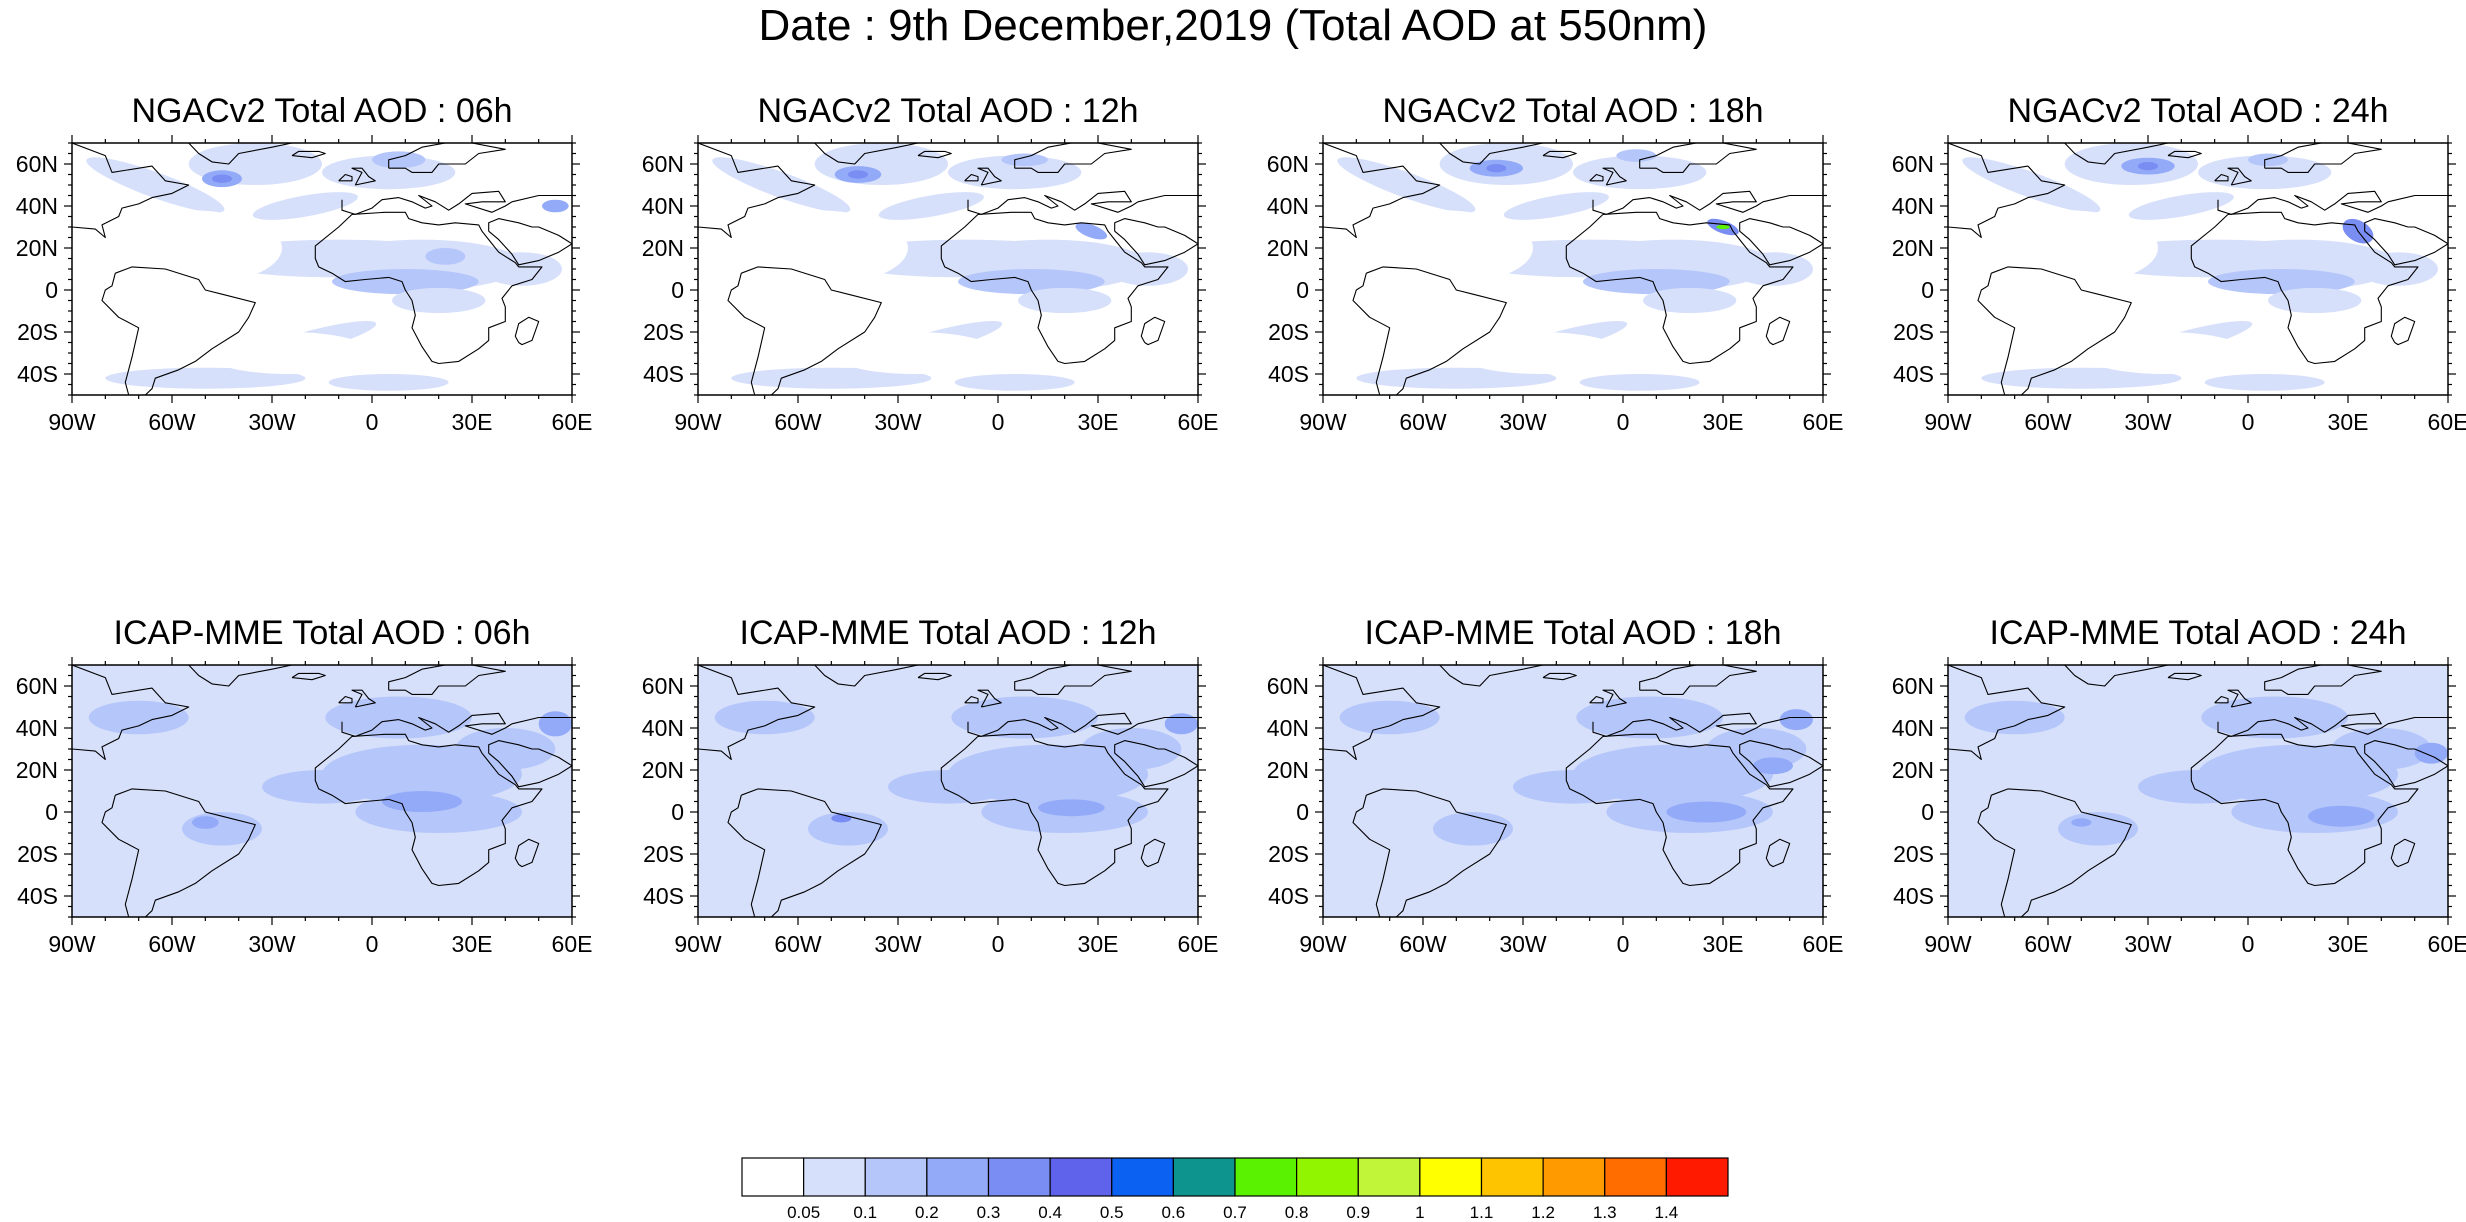 The image size is (2466, 1222). What do you see at coordinates (1420, 1212) in the screenshot?
I see `colorbar-label: 1` at bounding box center [1420, 1212].